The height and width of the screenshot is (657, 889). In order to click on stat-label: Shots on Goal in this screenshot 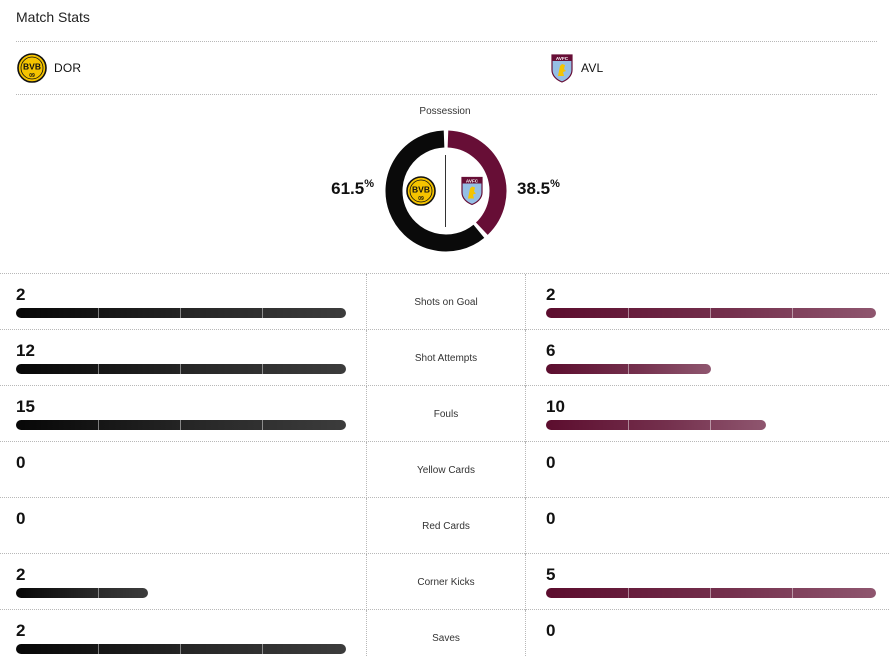, I will do `click(446, 302)`.